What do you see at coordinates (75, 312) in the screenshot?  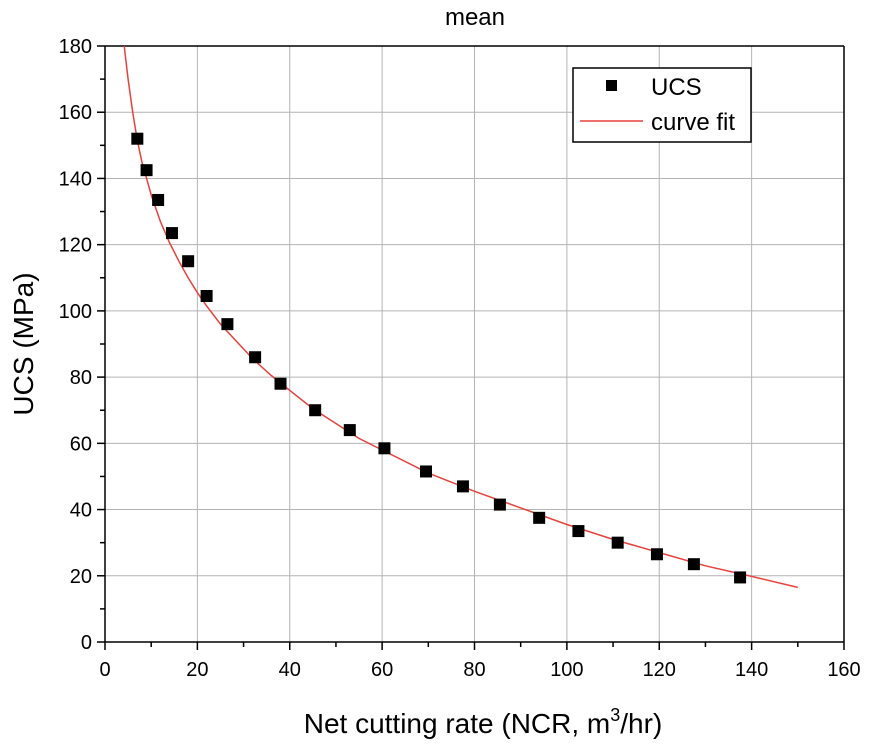 I see `y-tick-label: 100` at bounding box center [75, 312].